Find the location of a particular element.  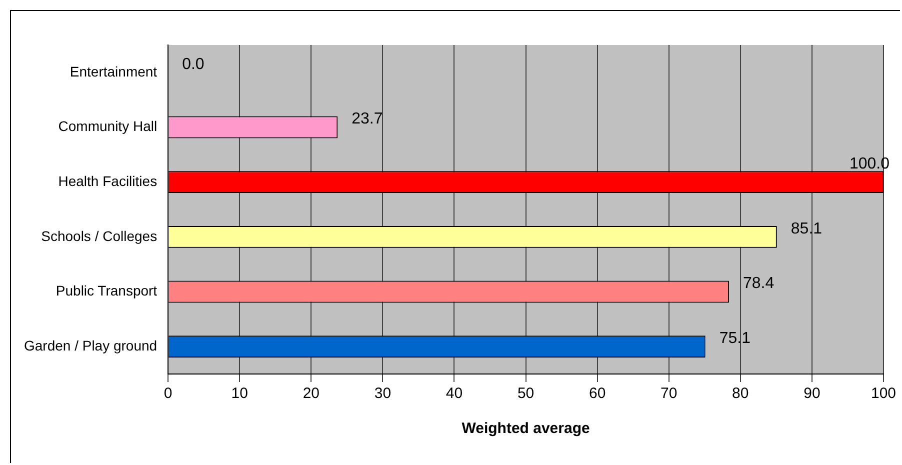

data-label: 0.0 is located at coordinates (193, 64).